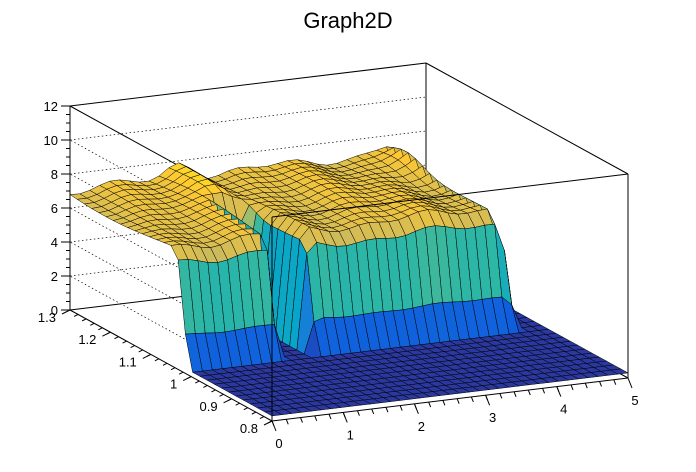  What do you see at coordinates (128, 361) in the screenshot?
I see `y-tick-label: 1.1` at bounding box center [128, 361].